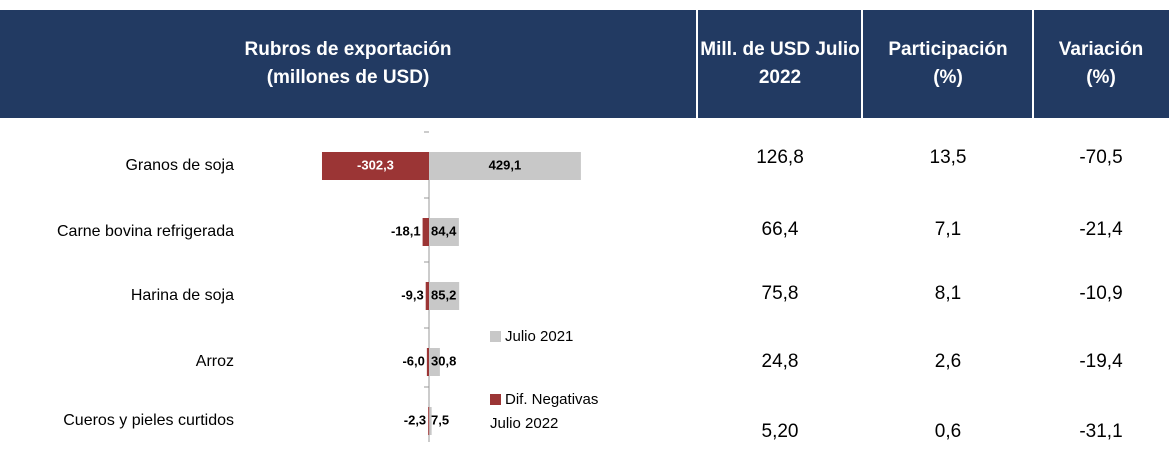 The width and height of the screenshot is (1169, 451). What do you see at coordinates (148, 420) in the screenshot?
I see `category-label: Cueros y pieles curtidos` at bounding box center [148, 420].